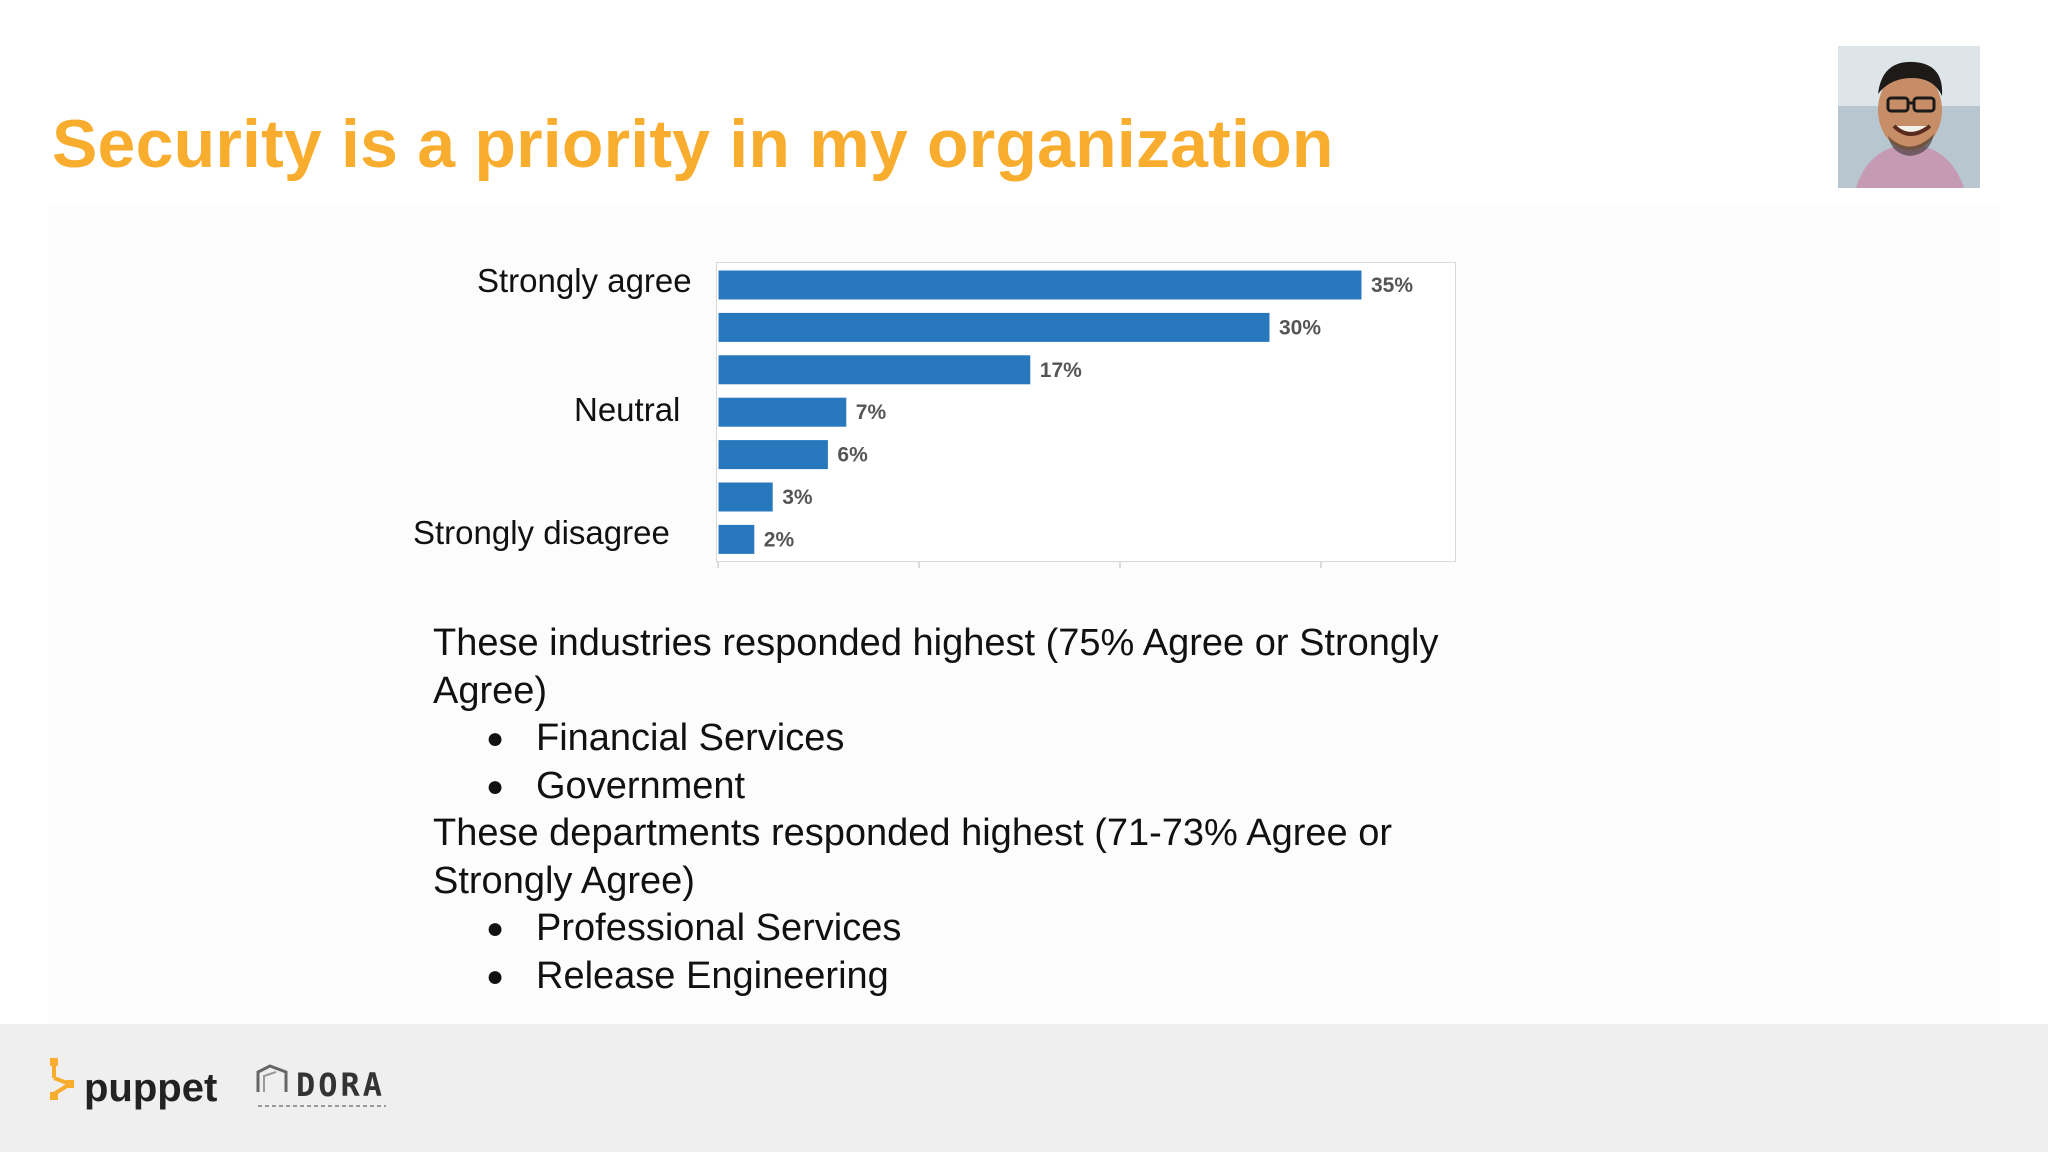  What do you see at coordinates (627, 409) in the screenshot?
I see `category-label-neutral: Neutral` at bounding box center [627, 409].